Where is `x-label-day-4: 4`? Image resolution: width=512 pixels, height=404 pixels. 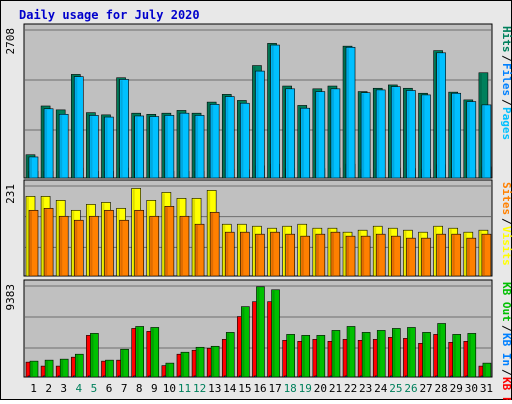
x-label-day-4: 4 is located at coordinates (79, 388).